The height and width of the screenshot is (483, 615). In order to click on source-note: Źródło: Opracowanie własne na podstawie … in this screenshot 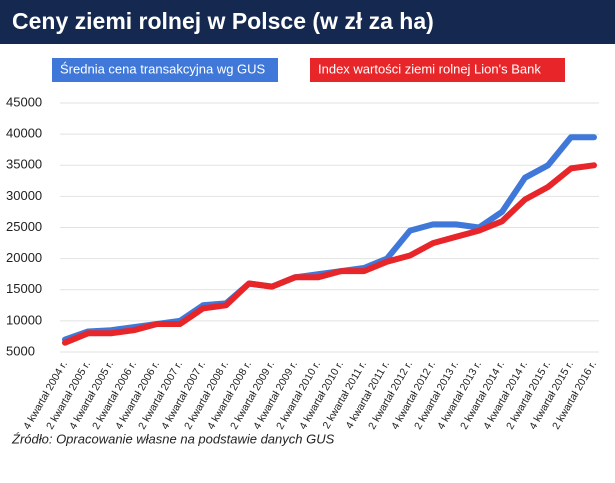, I will do `click(173, 438)`.